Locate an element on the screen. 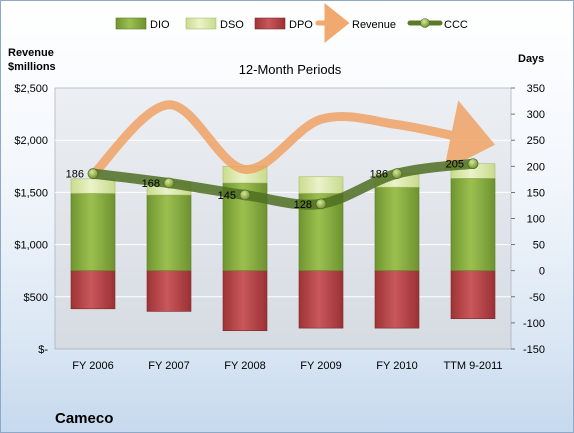  revenue-layer is located at coordinates (292, 140).